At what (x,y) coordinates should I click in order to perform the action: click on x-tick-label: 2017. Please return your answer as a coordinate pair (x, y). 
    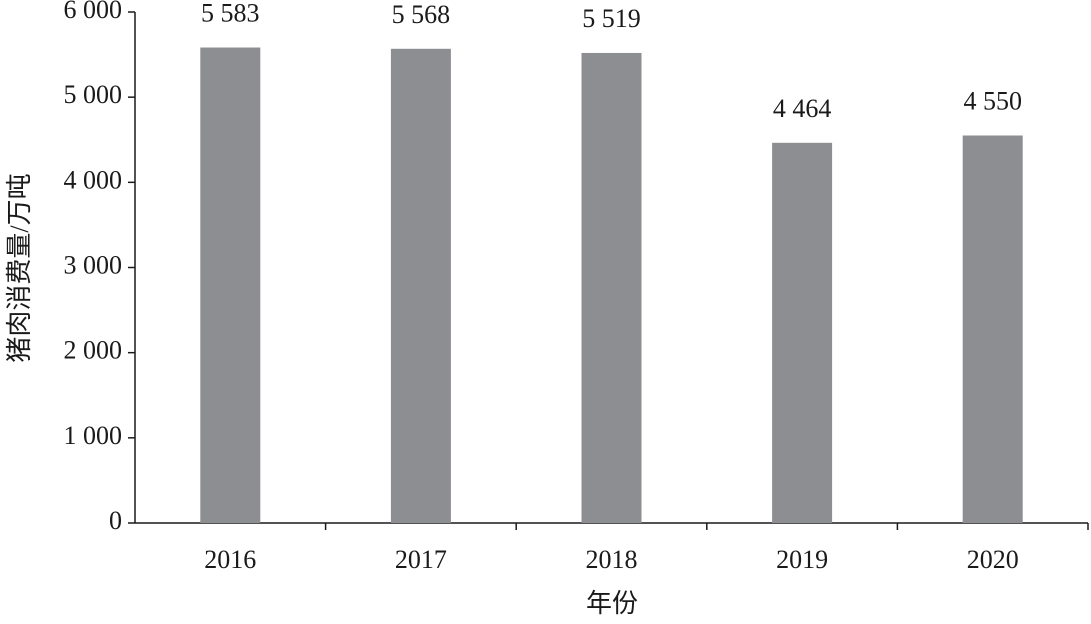
    Looking at the image, I should click on (421, 559).